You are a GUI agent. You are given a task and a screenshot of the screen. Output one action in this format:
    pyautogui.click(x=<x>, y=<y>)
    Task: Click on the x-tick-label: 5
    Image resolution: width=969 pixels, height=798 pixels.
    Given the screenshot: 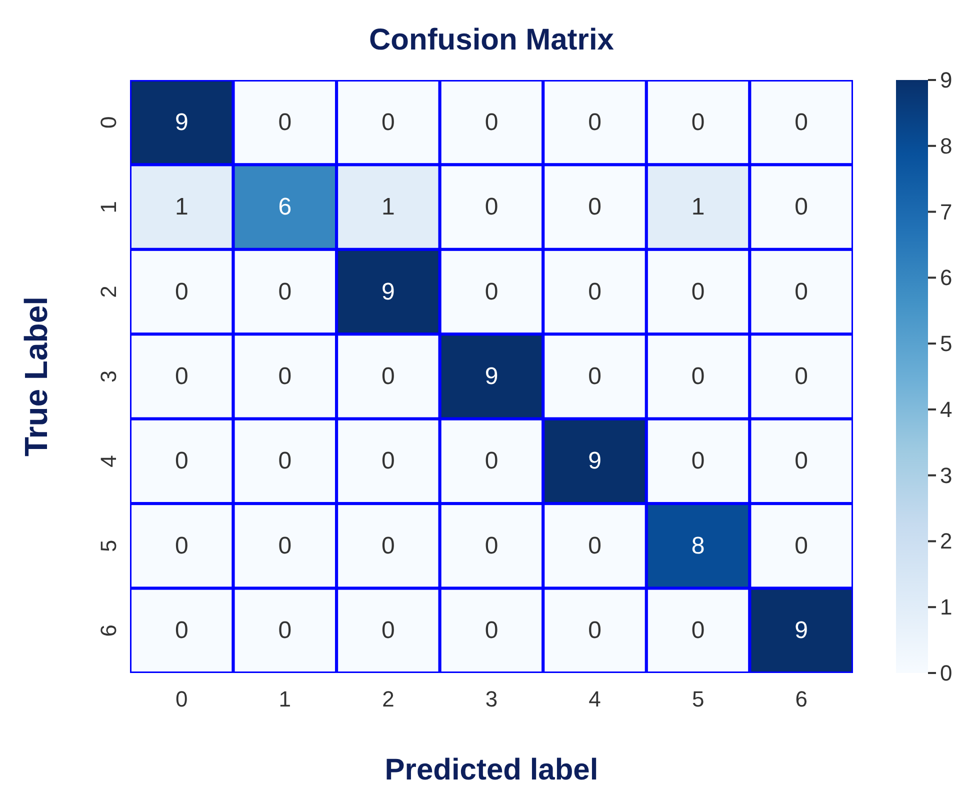 What is the action you would take?
    pyautogui.click(x=698, y=699)
    